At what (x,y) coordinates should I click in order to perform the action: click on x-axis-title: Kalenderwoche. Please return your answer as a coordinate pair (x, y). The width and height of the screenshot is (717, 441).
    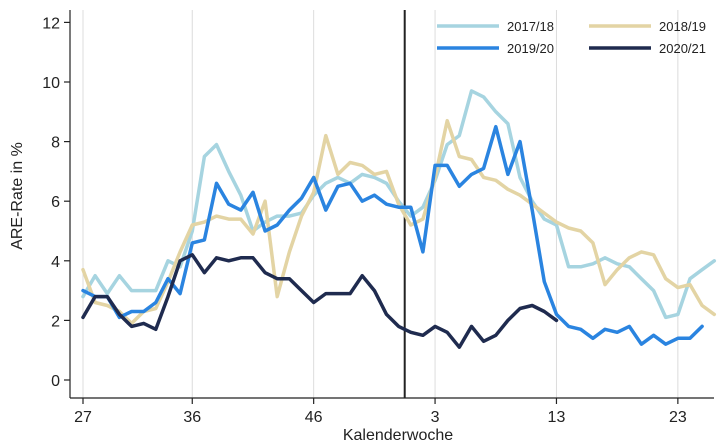
    Looking at the image, I should click on (398, 434).